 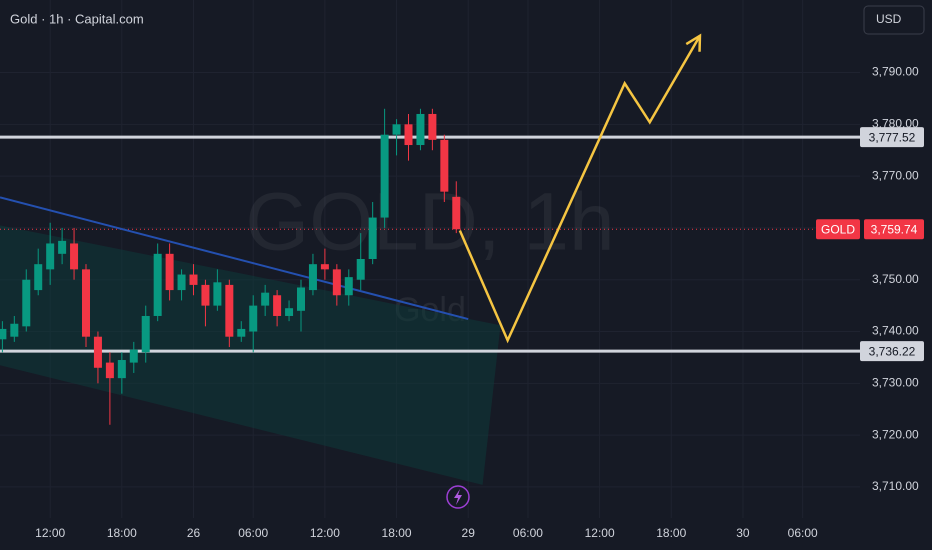 What do you see at coordinates (77, 18) in the screenshot?
I see `chart-title: Gold · 1h · Capital.com` at bounding box center [77, 18].